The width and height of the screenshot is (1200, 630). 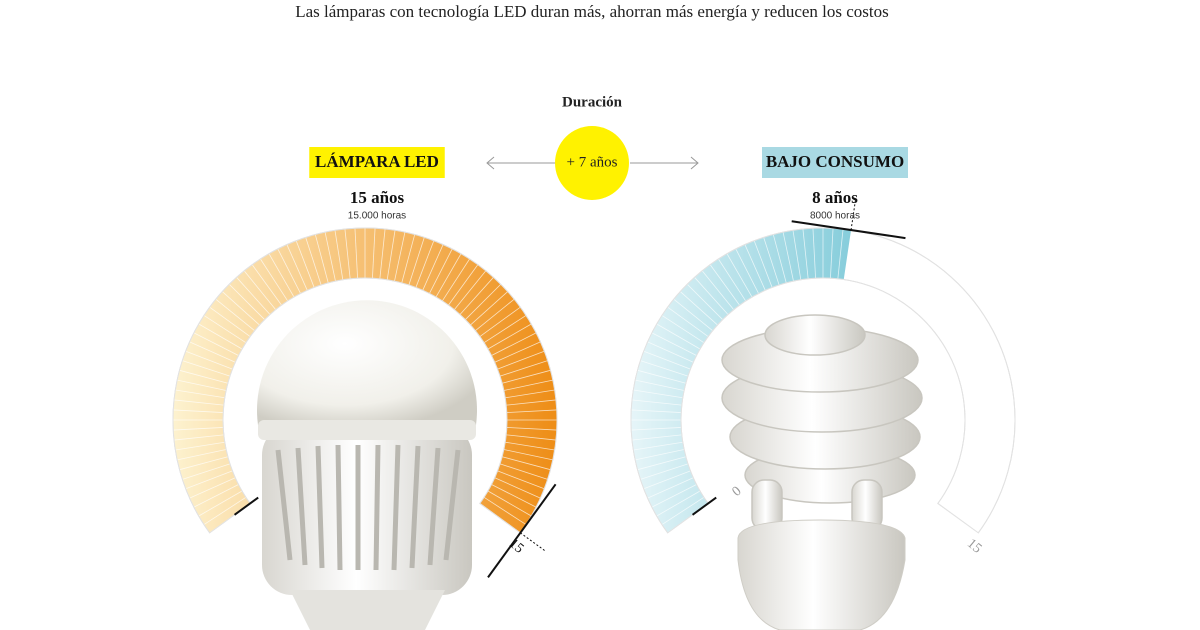 I want to click on difference-circle, so click(x=592, y=163).